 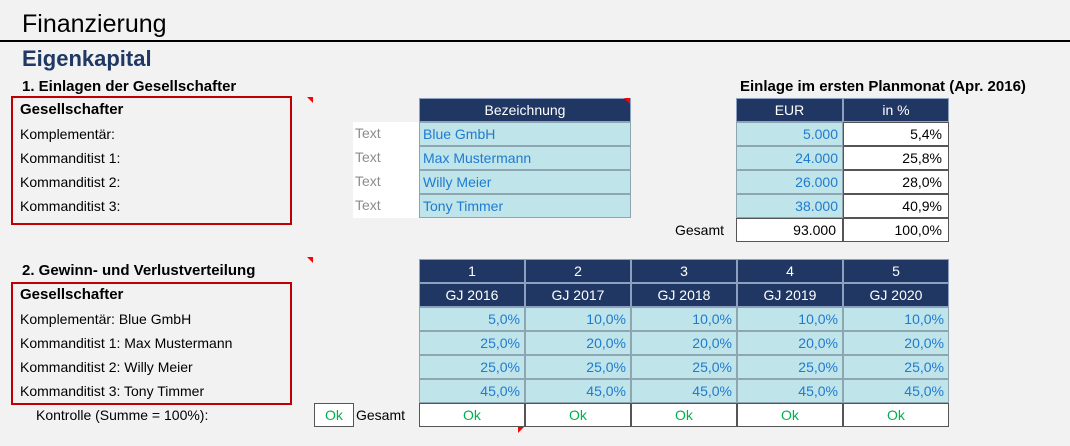 I want to click on fiscal-year-header: GJ 2017, so click(x=578, y=295).